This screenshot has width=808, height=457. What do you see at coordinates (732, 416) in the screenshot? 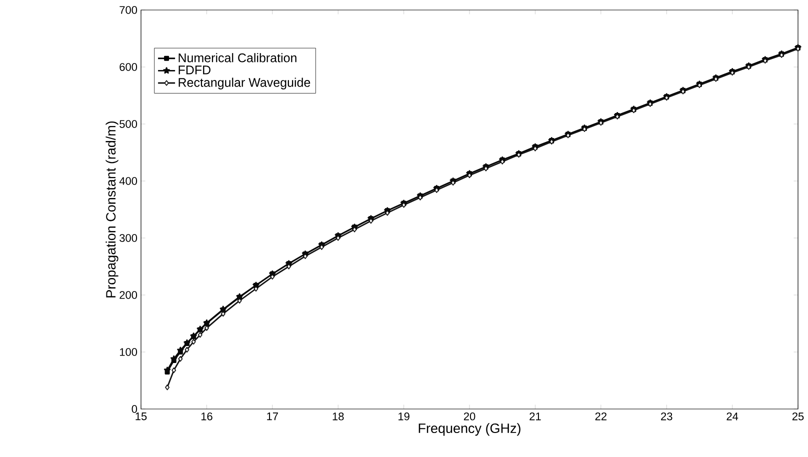
I see `x-tick-label: 24` at bounding box center [732, 416].